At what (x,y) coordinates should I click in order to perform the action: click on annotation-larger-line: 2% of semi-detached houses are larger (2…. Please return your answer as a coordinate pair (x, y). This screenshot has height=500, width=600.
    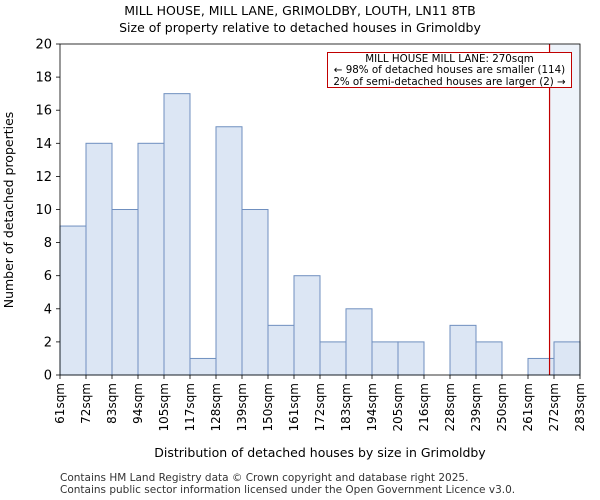
    Looking at the image, I should click on (449, 81).